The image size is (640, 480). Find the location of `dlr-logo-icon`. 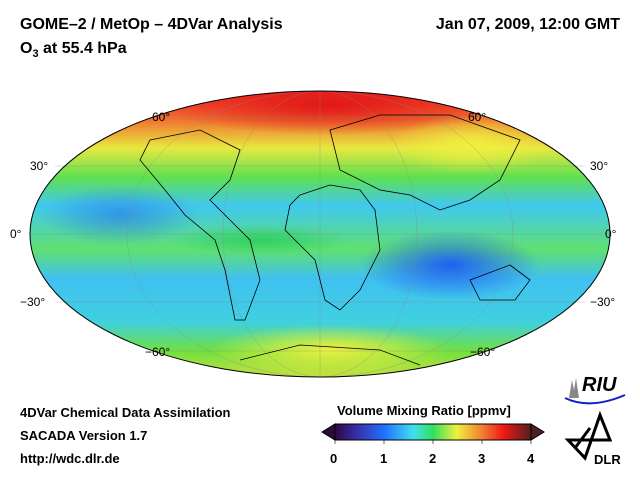

dlr-logo-icon is located at coordinates (588, 435).